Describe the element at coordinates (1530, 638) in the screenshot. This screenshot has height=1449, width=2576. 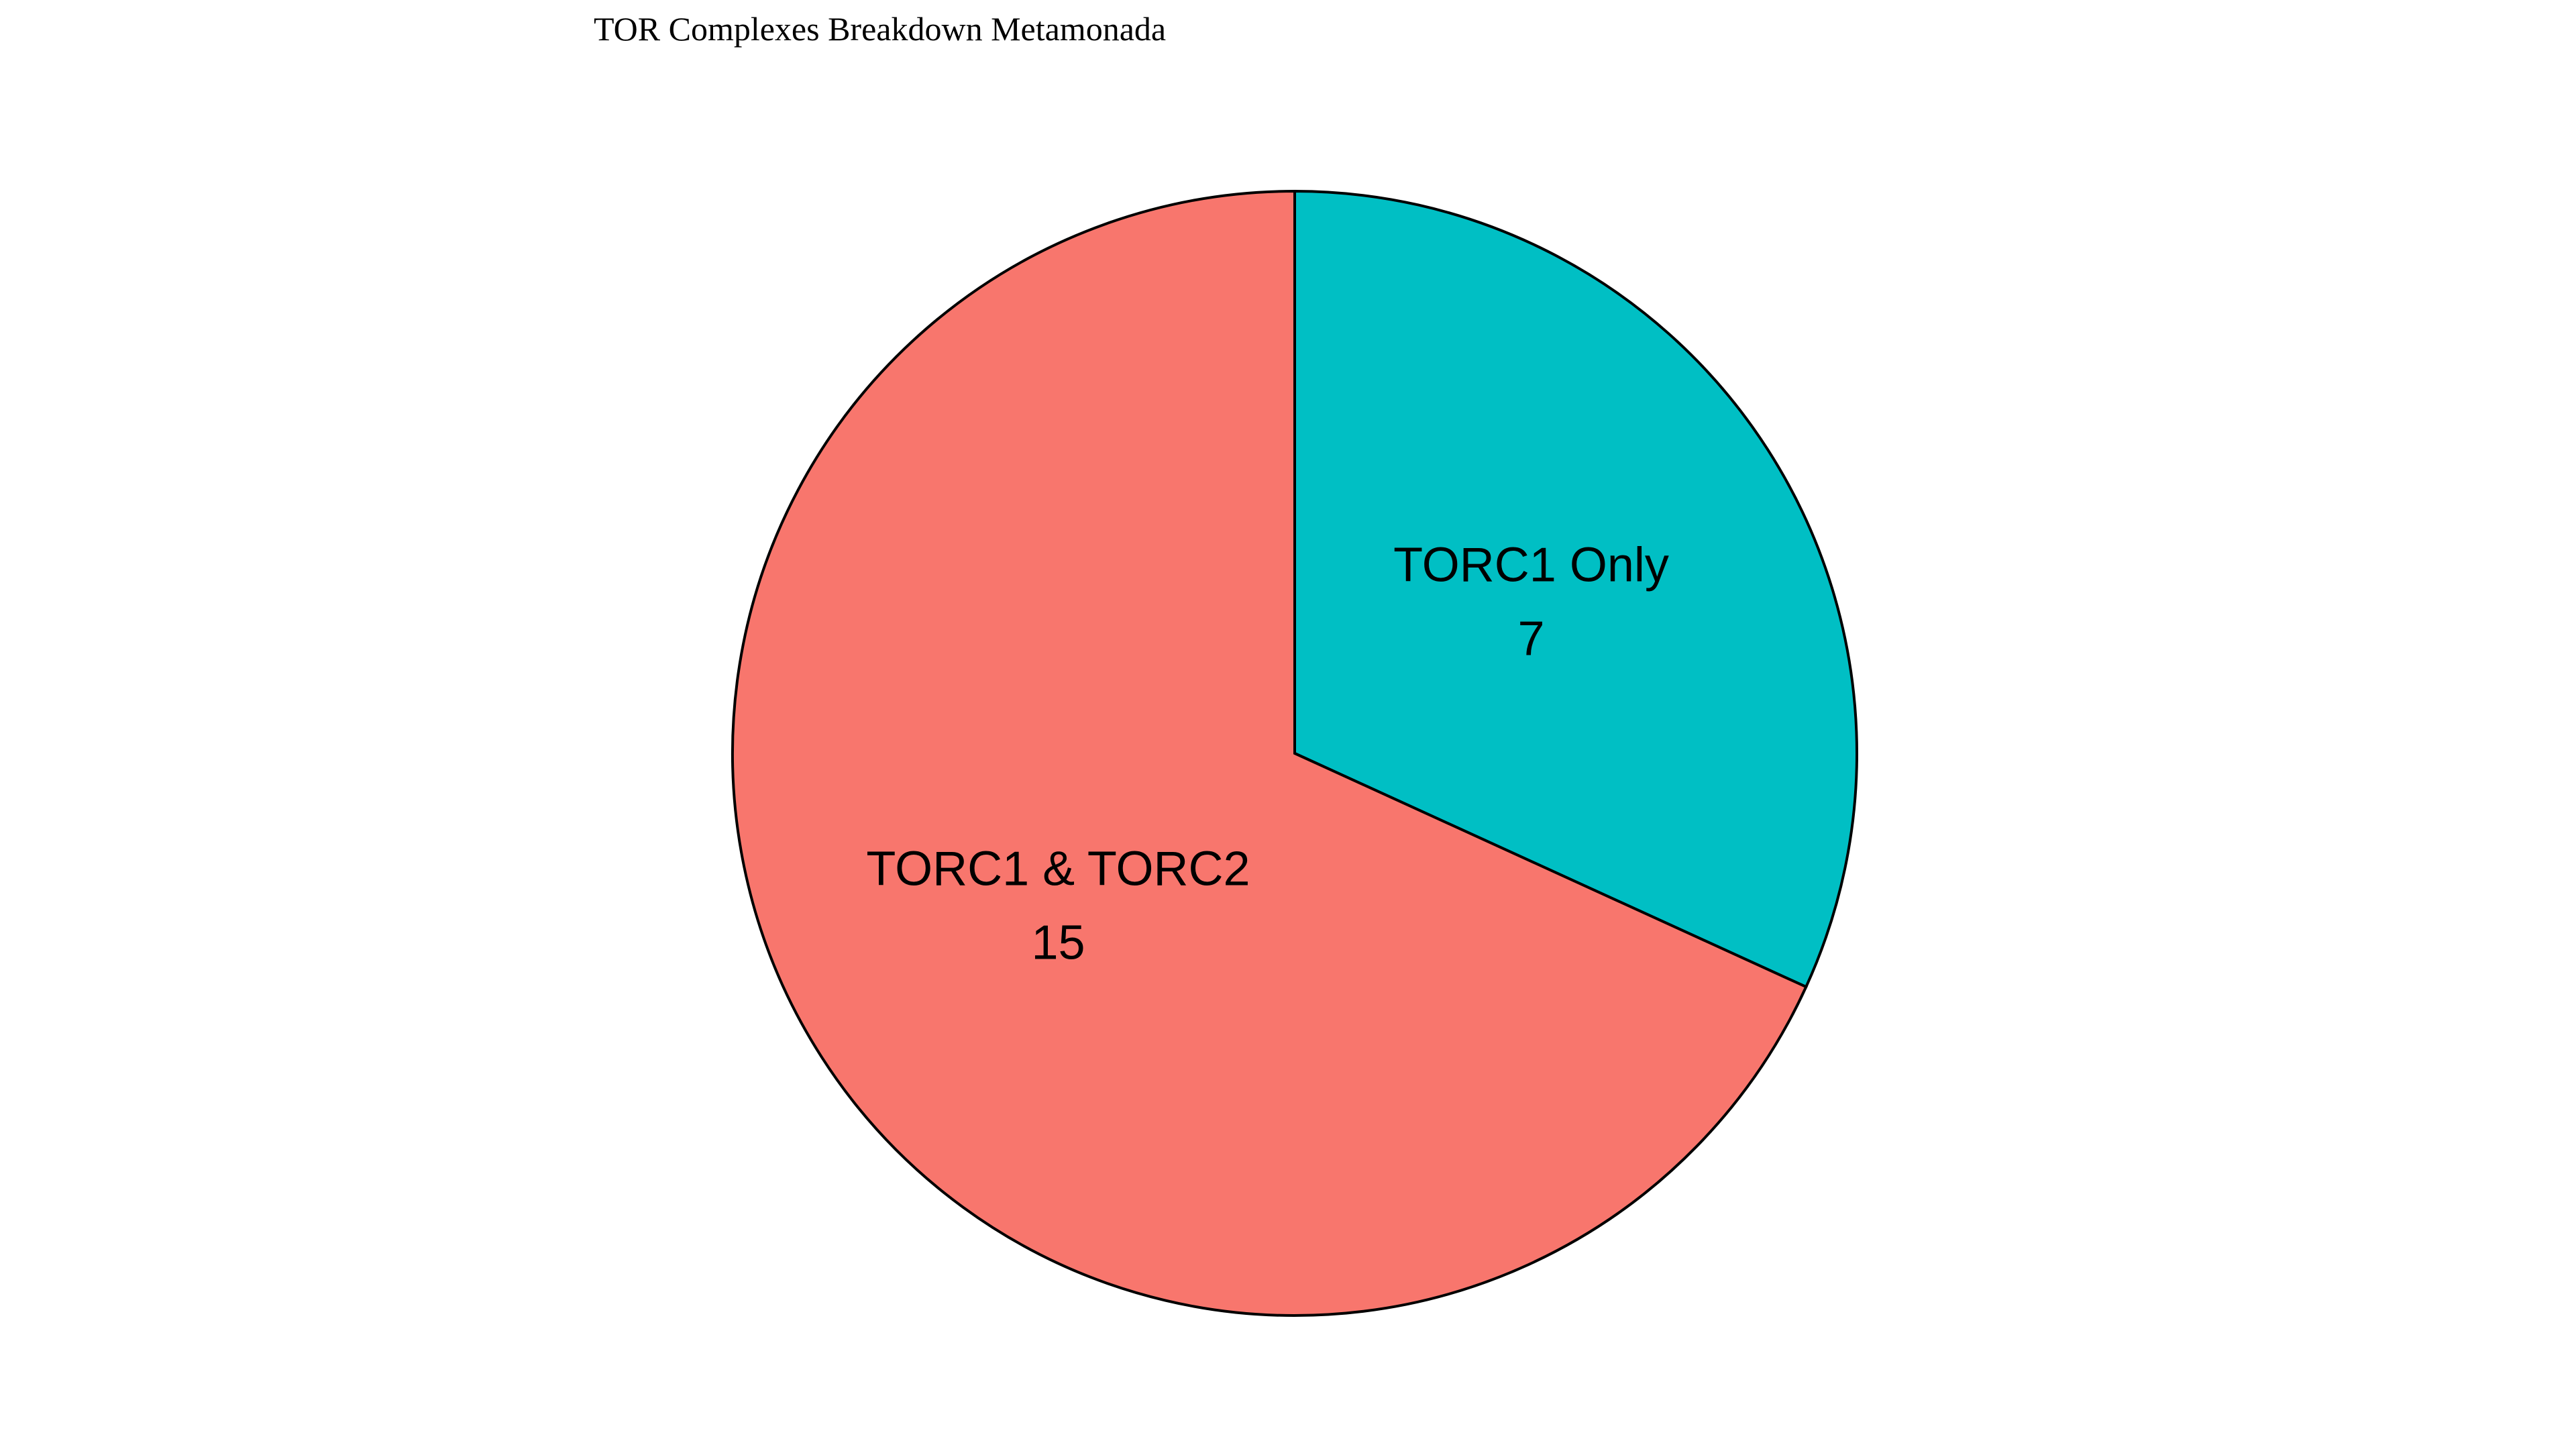
I see `slice-value-0: 7` at that location.